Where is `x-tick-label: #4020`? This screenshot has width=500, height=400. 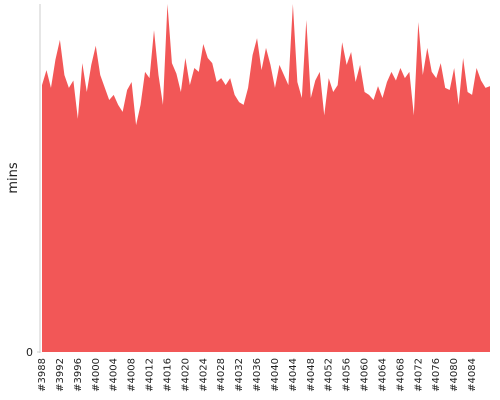
x-tick-label: #4020 is located at coordinates (185, 375).